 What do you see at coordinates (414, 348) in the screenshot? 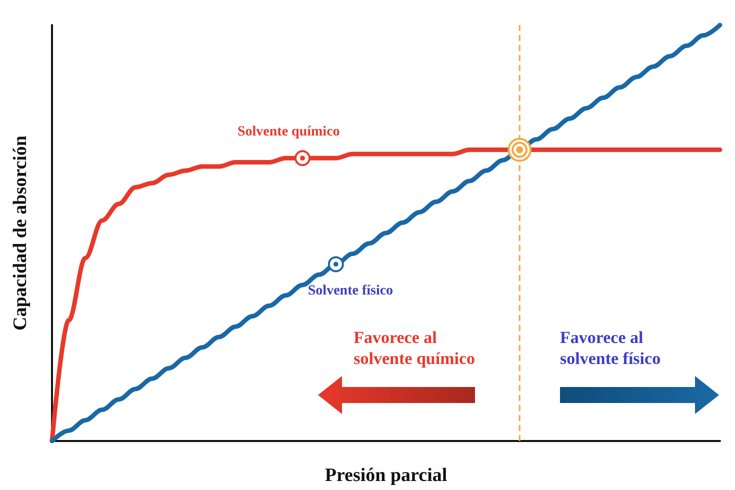
I see `annotation: Favorece al solvente químico` at bounding box center [414, 348].